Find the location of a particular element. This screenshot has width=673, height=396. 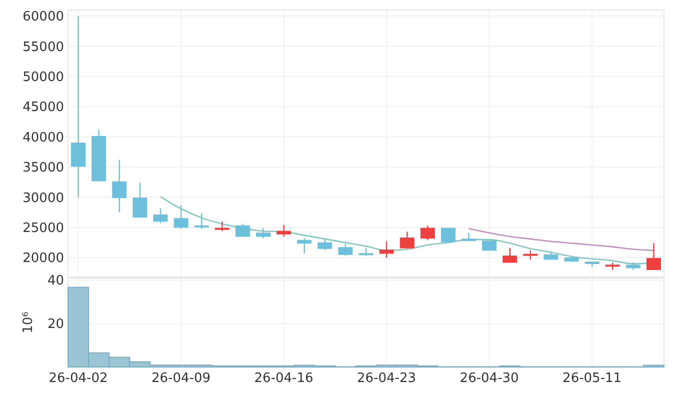

y-axis-title: 10⁶ is located at coordinates (28, 323).